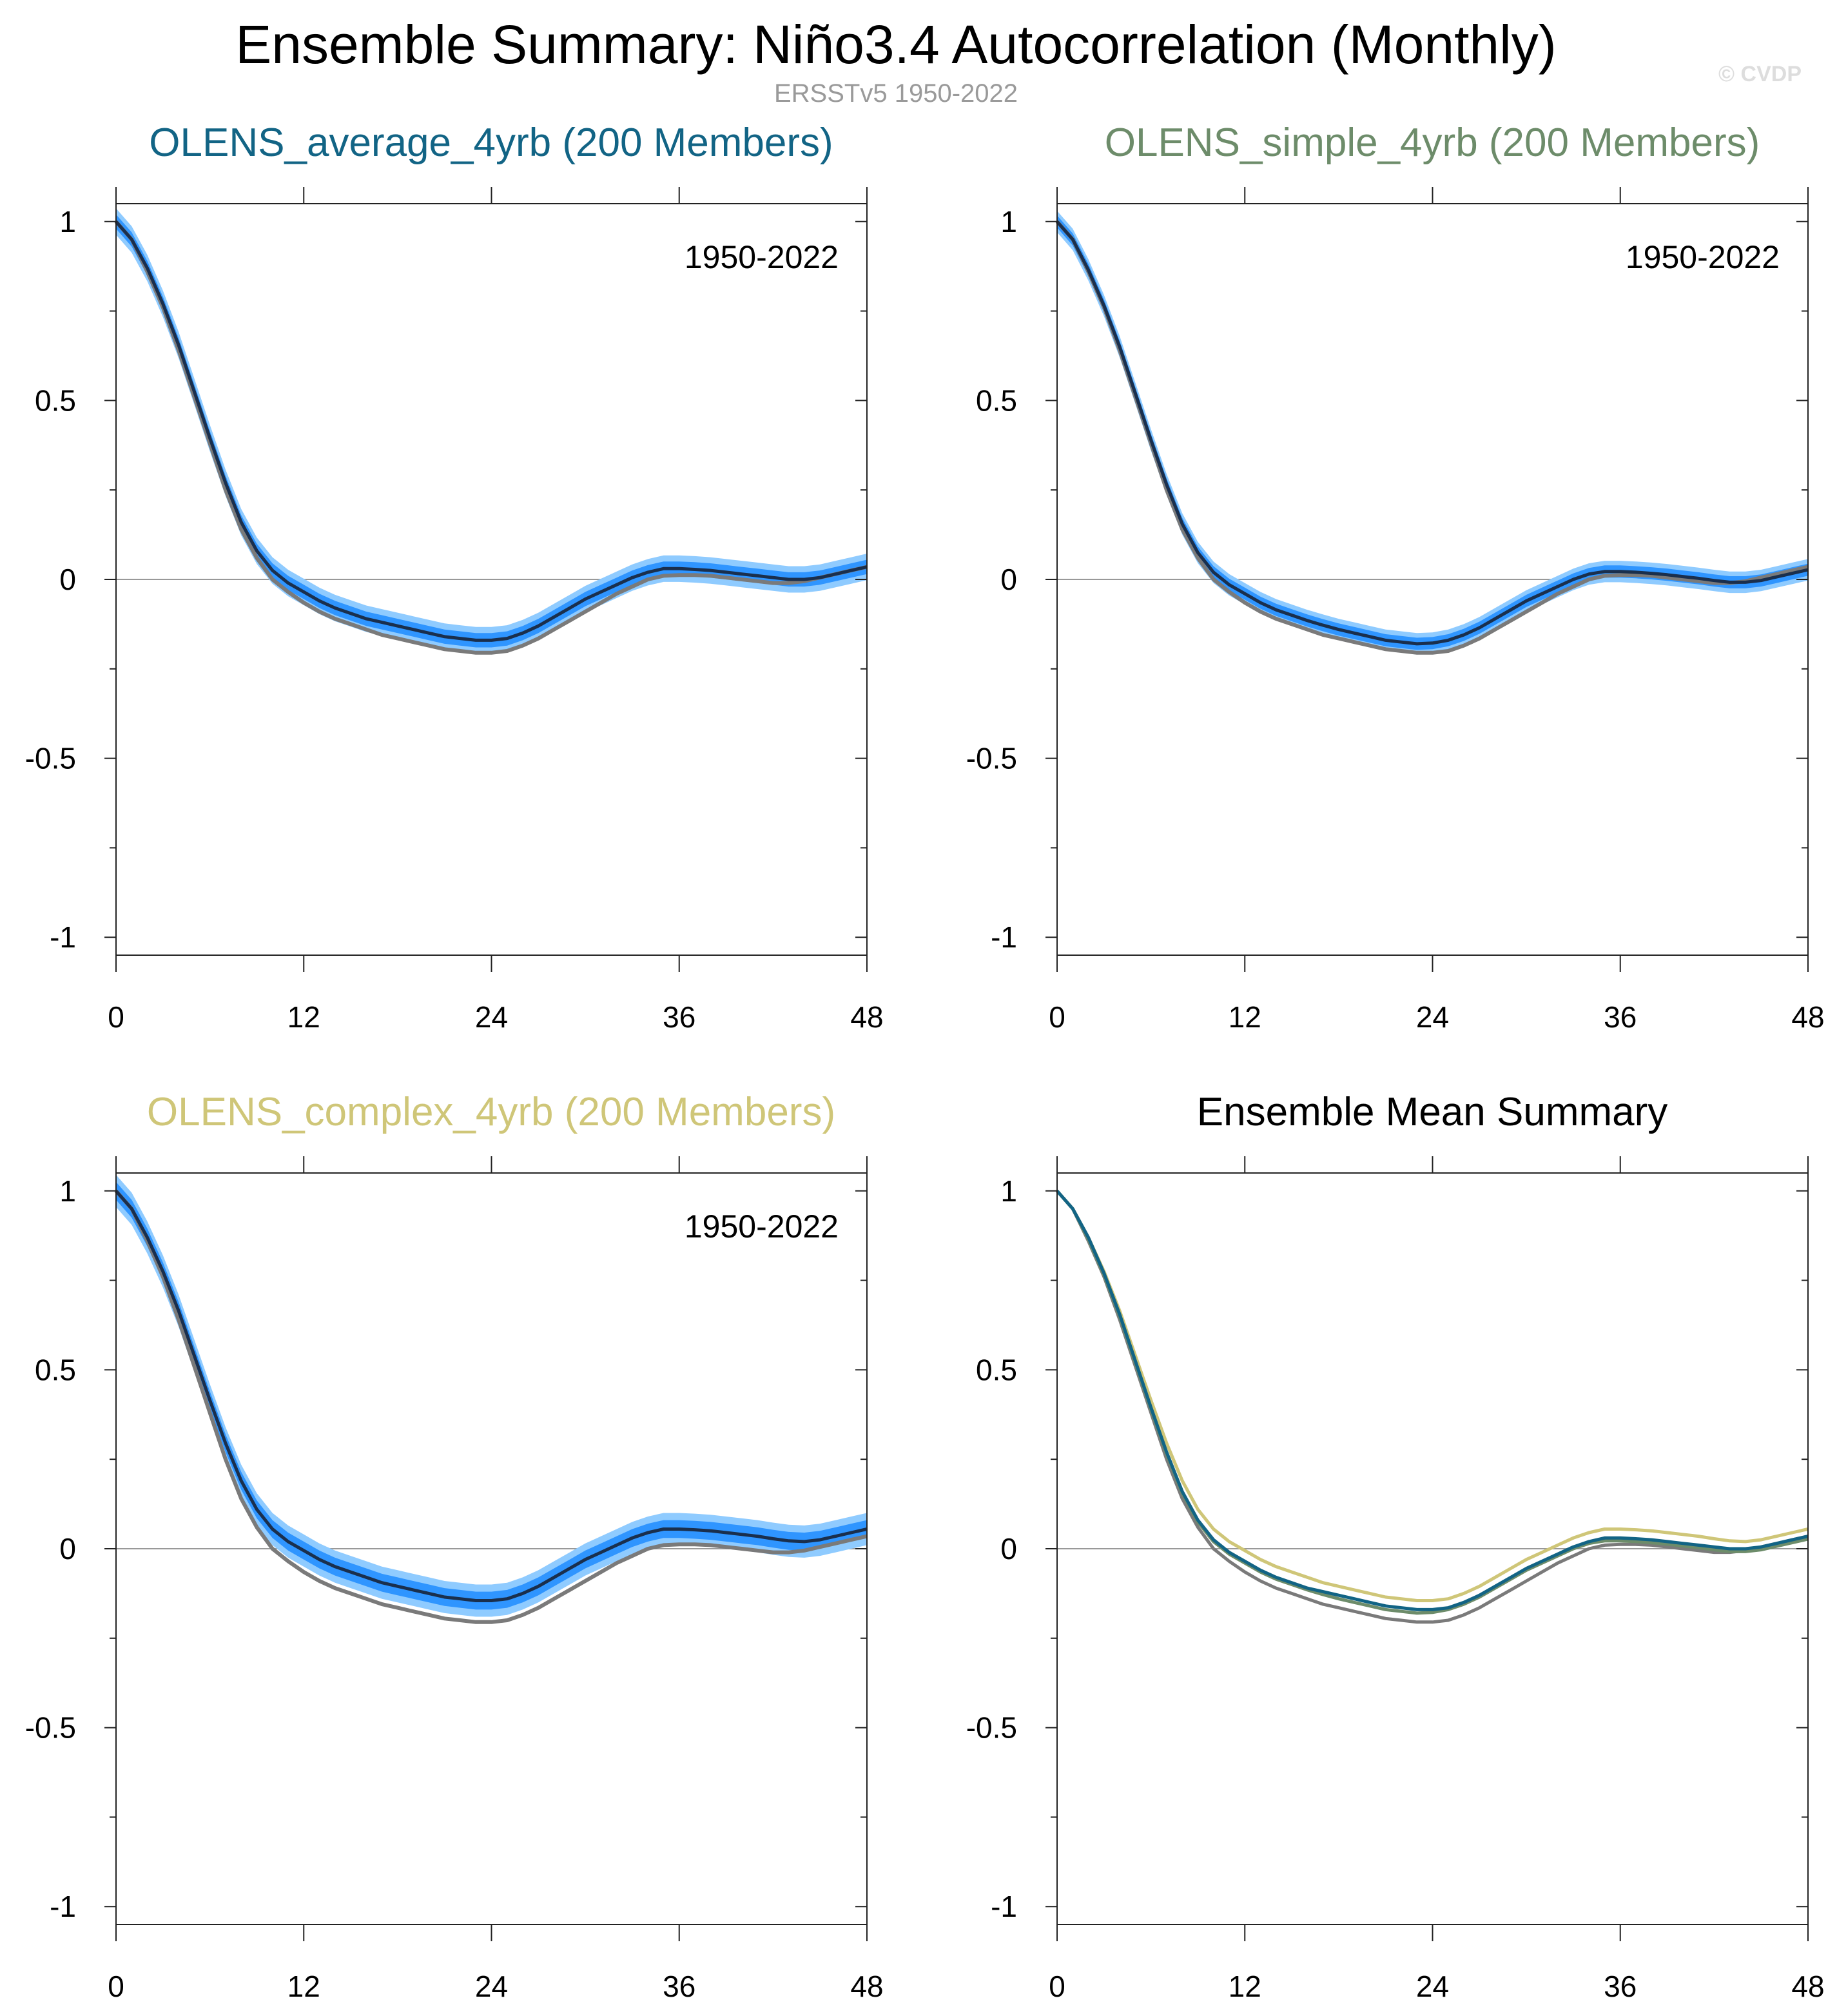  What do you see at coordinates (896, 93) in the screenshot?
I see `subtitle: ERSSTv5 1950-2022` at bounding box center [896, 93].